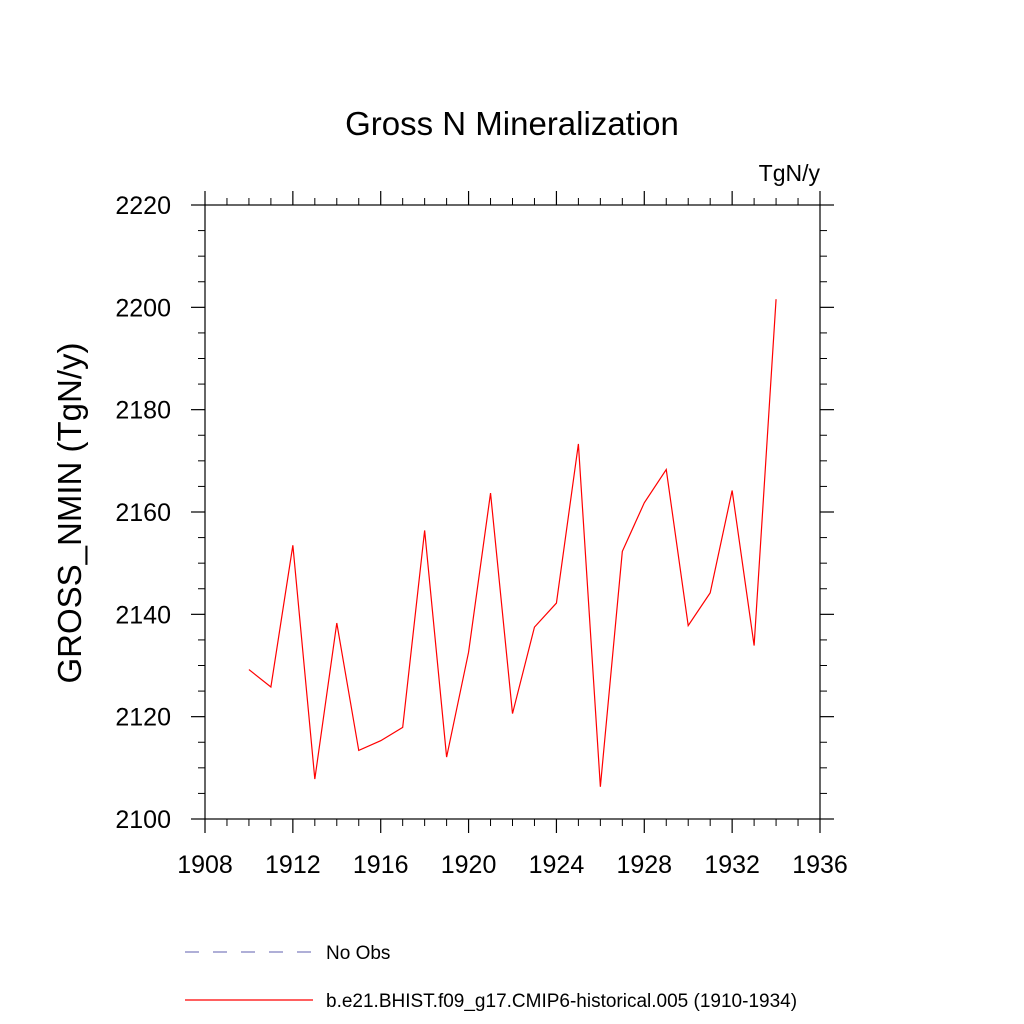 Image resolution: width=1024 pixels, height=1024 pixels. What do you see at coordinates (143, 615) in the screenshot?
I see `y-tick-label: 2140` at bounding box center [143, 615].